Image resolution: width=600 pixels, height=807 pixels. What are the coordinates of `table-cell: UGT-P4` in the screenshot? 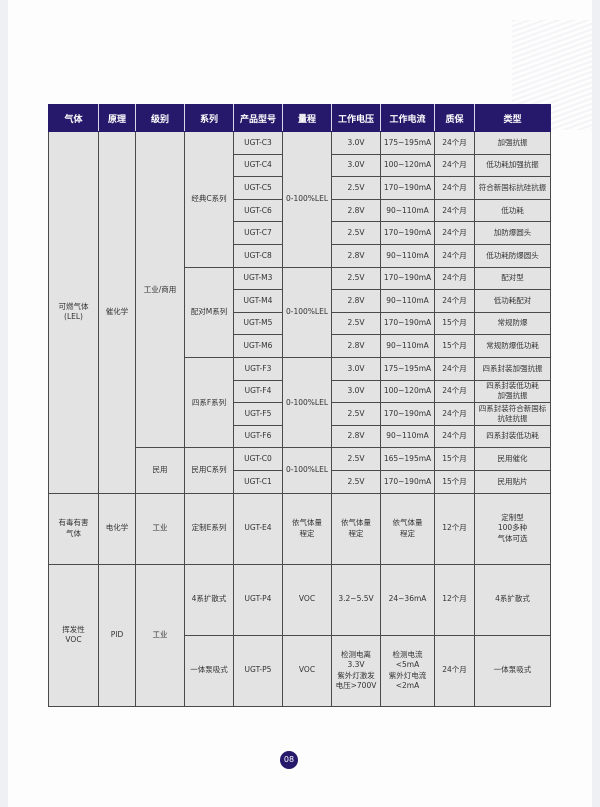 It's located at (258, 599).